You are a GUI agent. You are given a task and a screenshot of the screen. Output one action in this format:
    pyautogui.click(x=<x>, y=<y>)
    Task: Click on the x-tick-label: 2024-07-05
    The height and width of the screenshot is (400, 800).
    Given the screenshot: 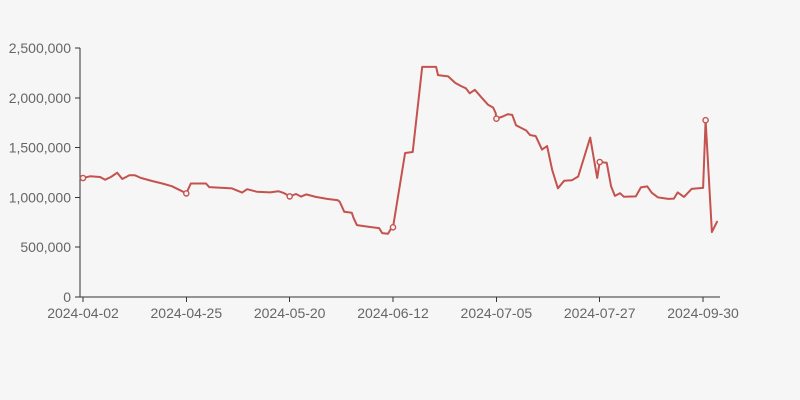 What is the action you would take?
    pyautogui.click(x=497, y=313)
    